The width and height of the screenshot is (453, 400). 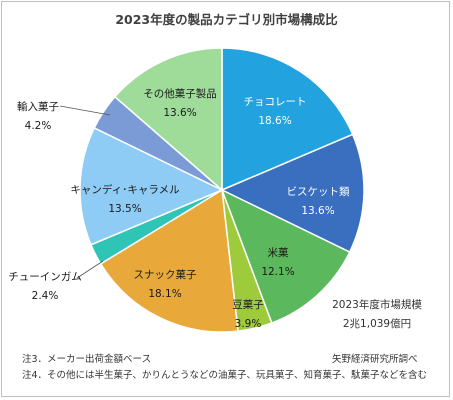 What do you see at coordinates (226, 19) in the screenshot?
I see `chart-title: 2023年度の製品カテゴリ別市場構成比` at bounding box center [226, 19].